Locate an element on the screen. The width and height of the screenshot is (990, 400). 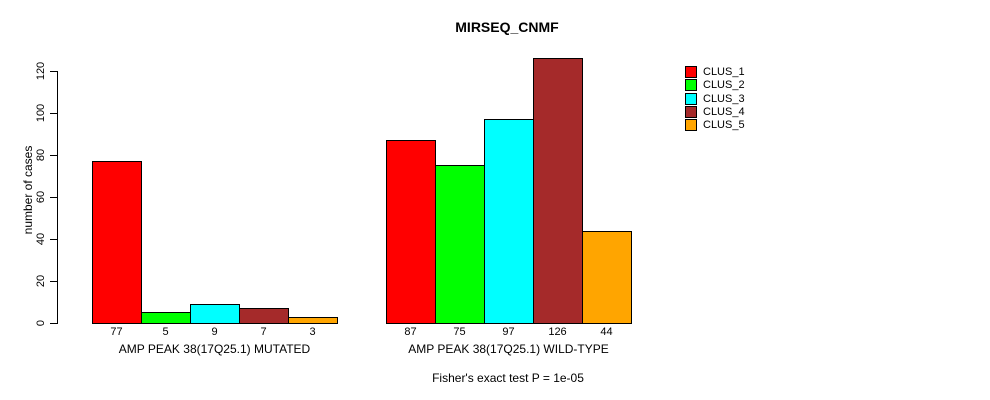
y-tick-label: 120 is located at coordinates (41, 71).